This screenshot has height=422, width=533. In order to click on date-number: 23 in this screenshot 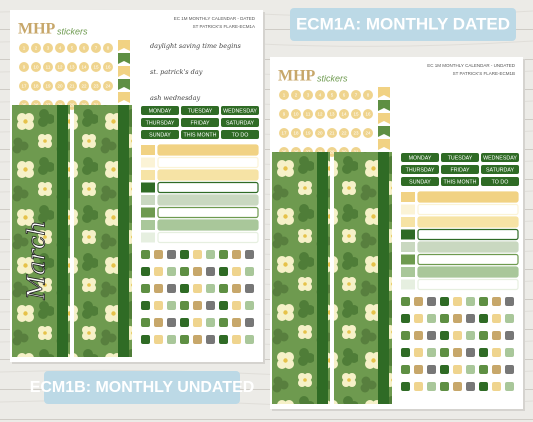, I will do `click(356, 133)`.